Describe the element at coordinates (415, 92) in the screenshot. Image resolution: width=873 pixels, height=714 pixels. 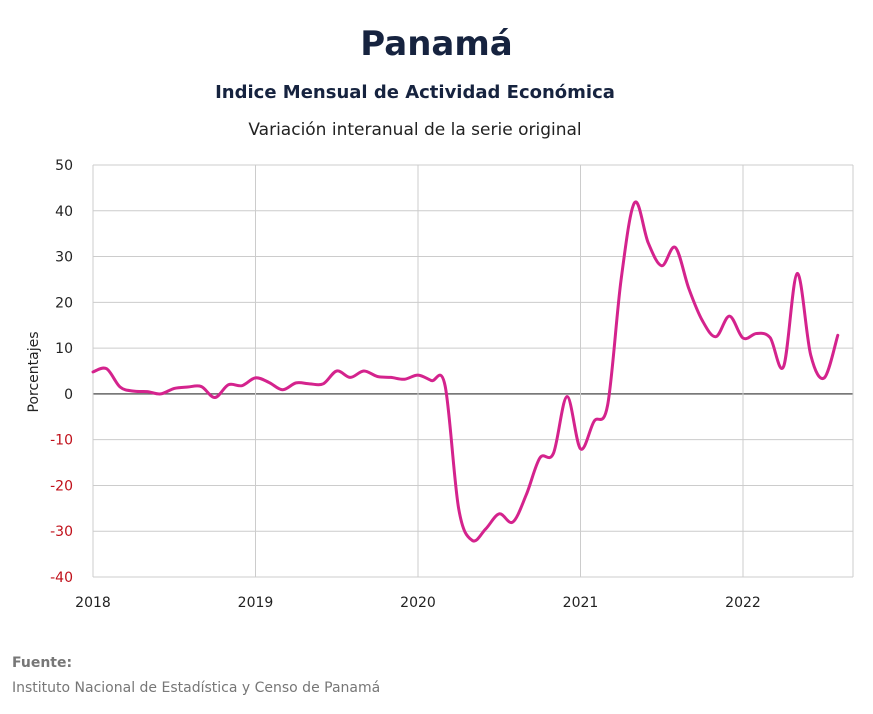
I see `chart-subtitle: Indice Mensual de Actividad Económica` at that location.